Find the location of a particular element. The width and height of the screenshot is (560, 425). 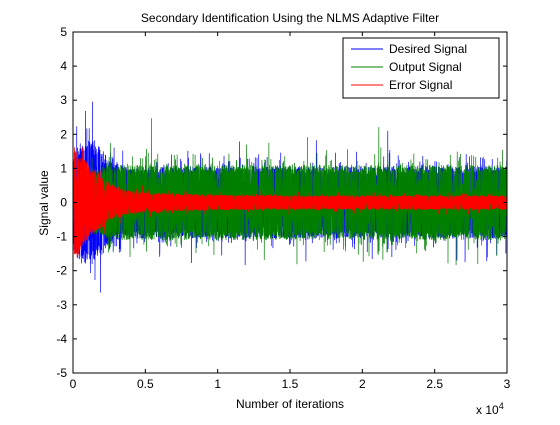

y-tick-label: 0 is located at coordinates (63, 203).